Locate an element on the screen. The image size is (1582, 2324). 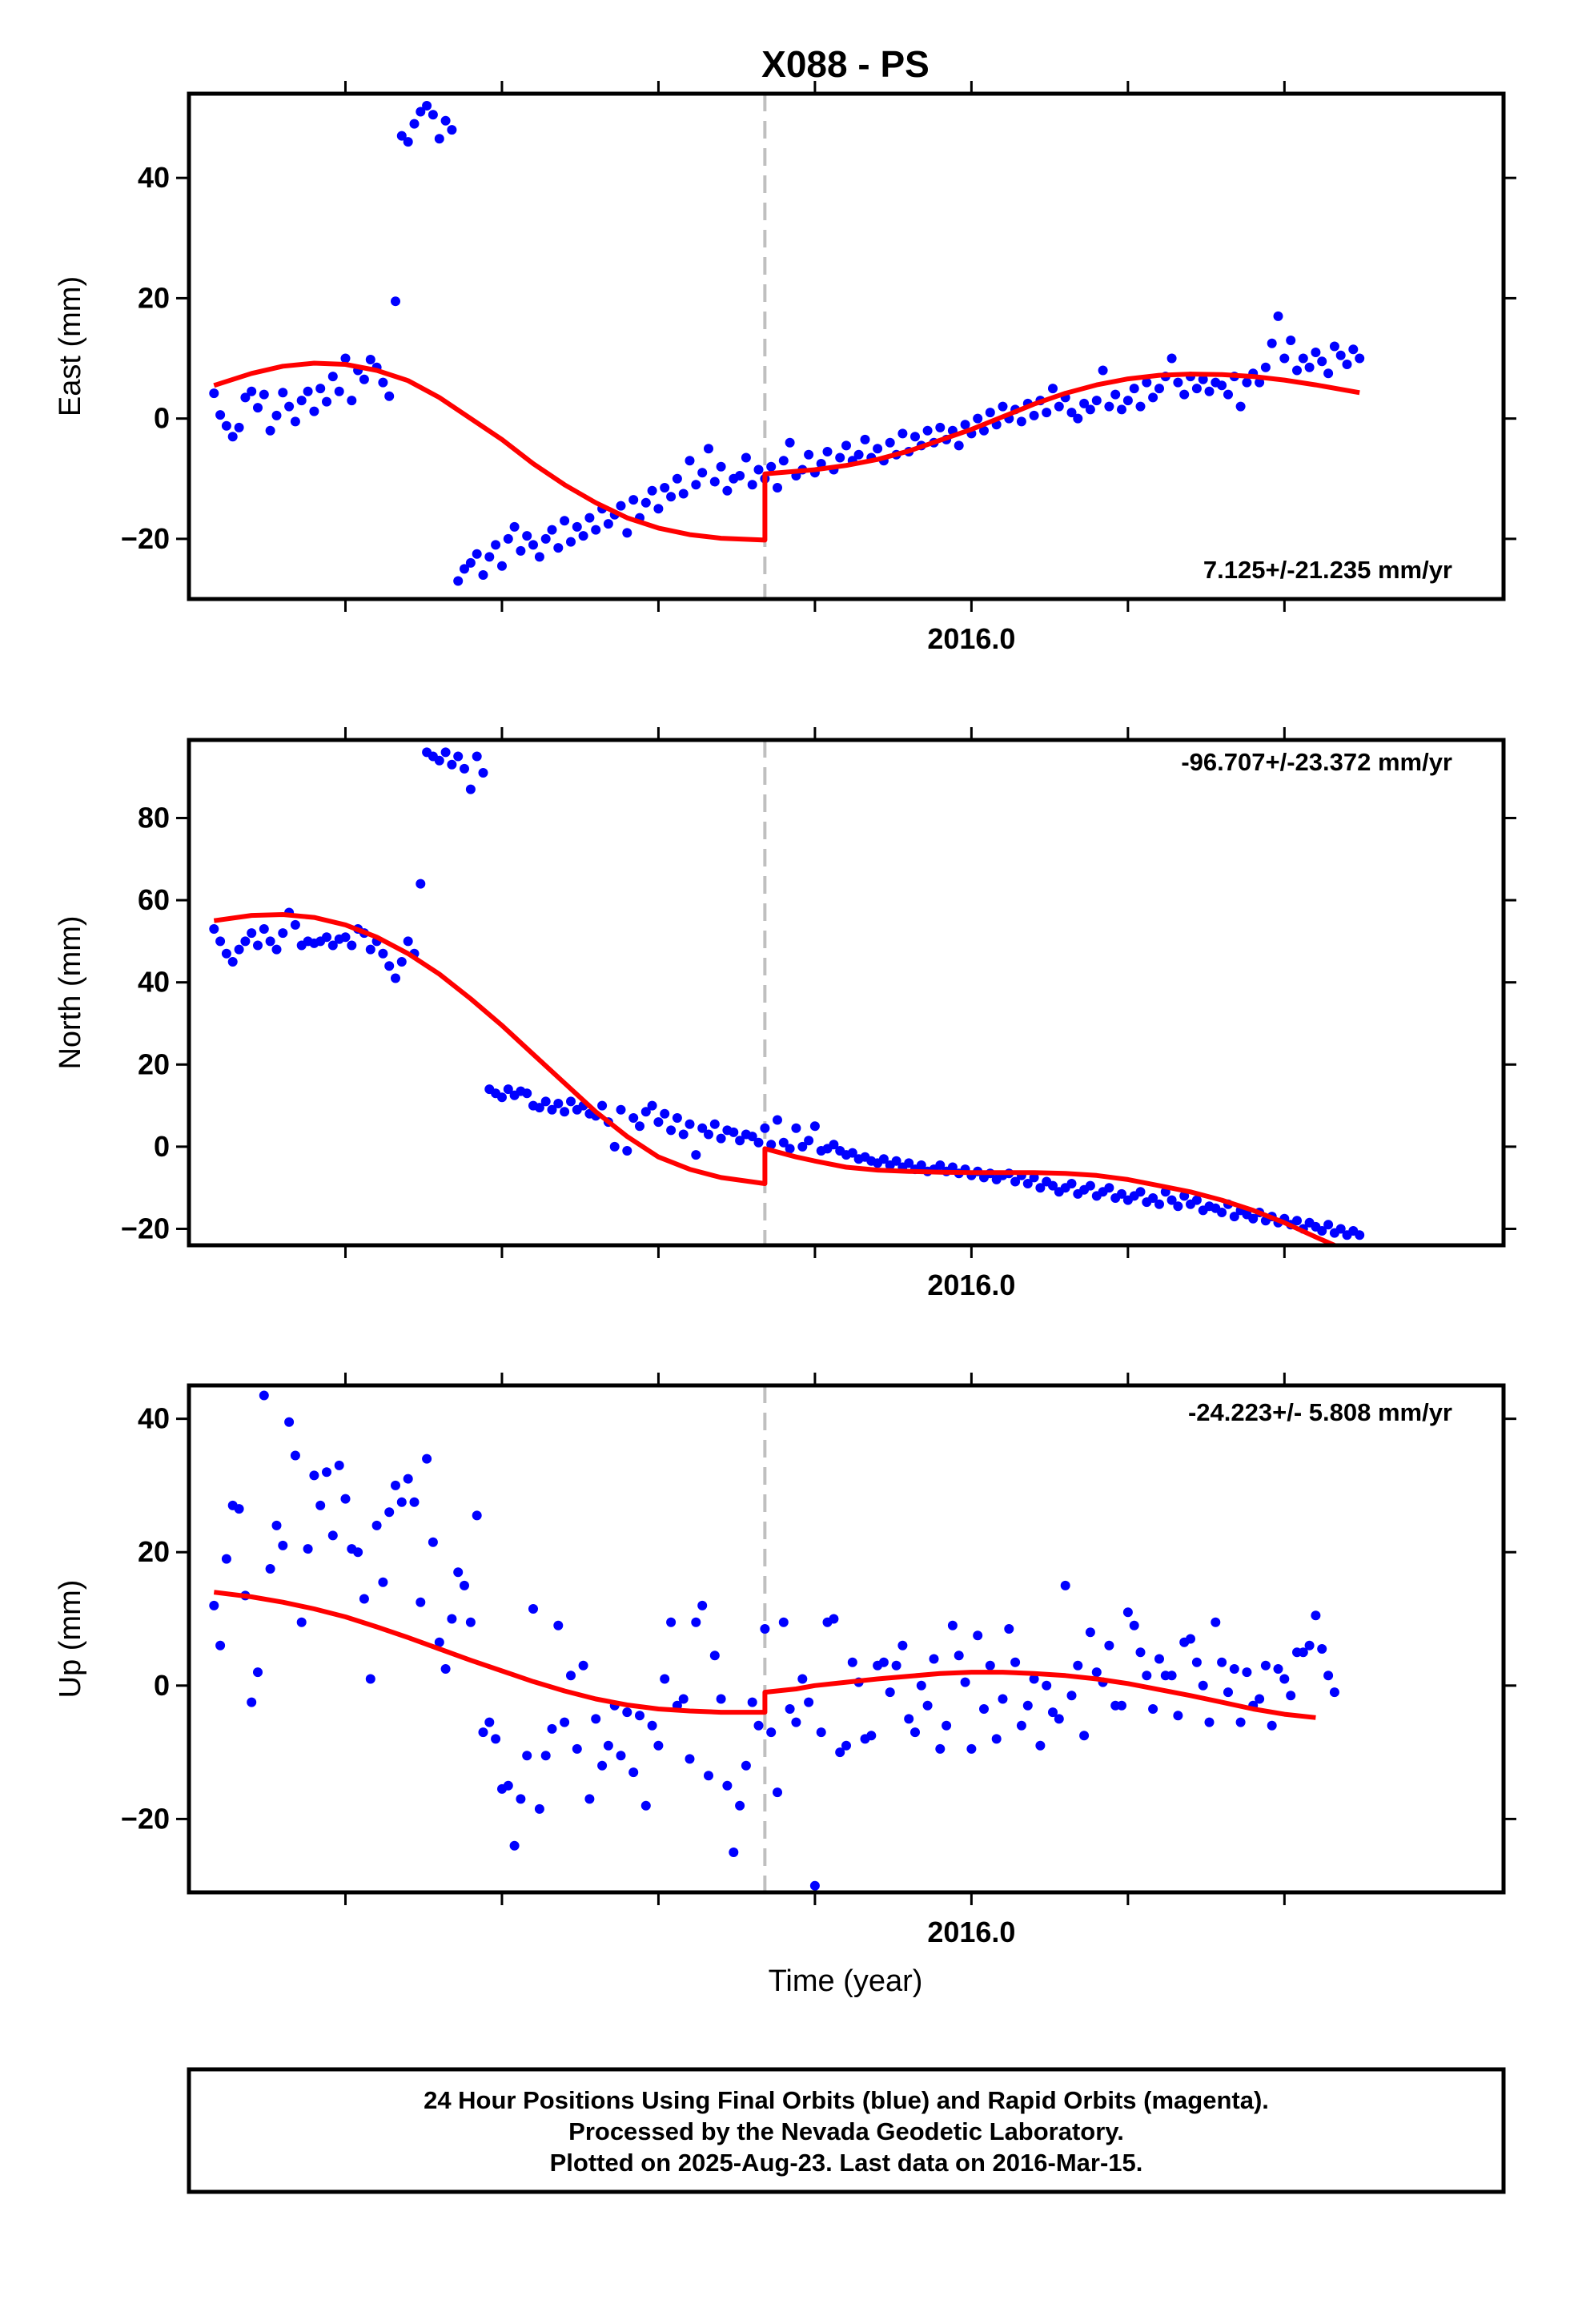
y-tick-label: 20 is located at coordinates (154, 1063).